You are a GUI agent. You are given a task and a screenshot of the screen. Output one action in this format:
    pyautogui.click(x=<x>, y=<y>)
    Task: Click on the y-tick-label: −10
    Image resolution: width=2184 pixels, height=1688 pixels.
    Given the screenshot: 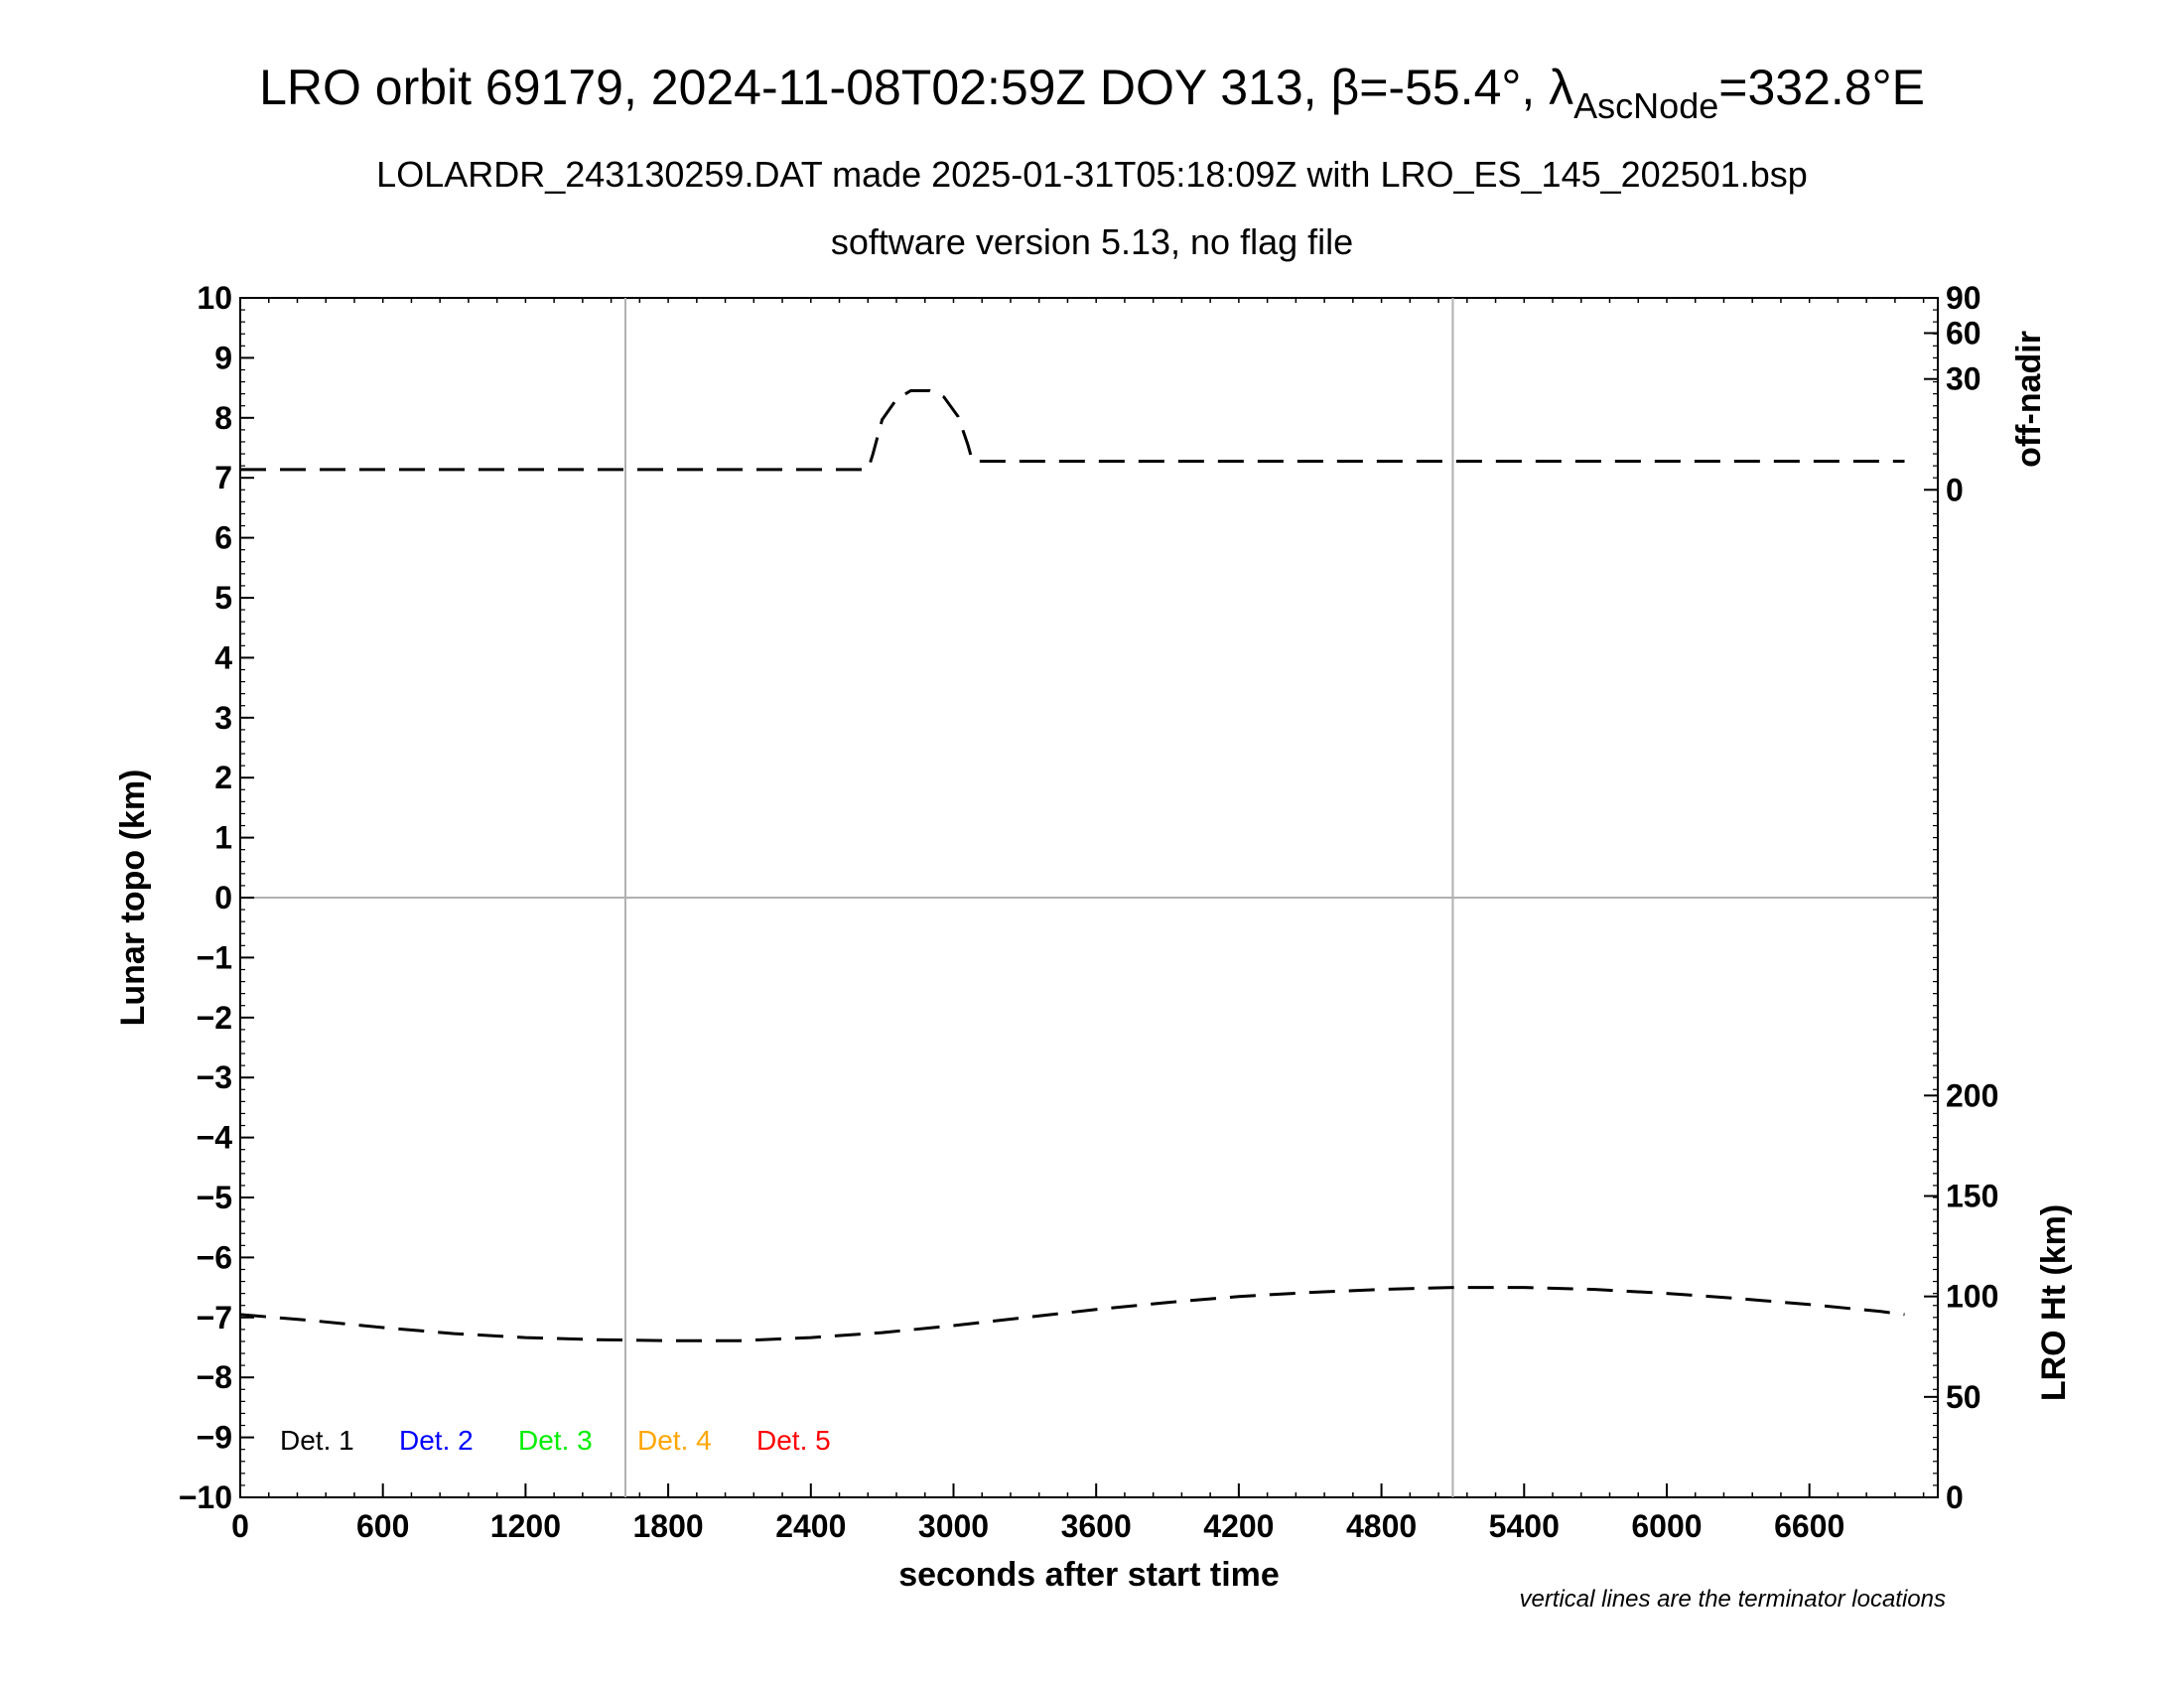 What is the action you would take?
    pyautogui.click(x=205, y=1497)
    